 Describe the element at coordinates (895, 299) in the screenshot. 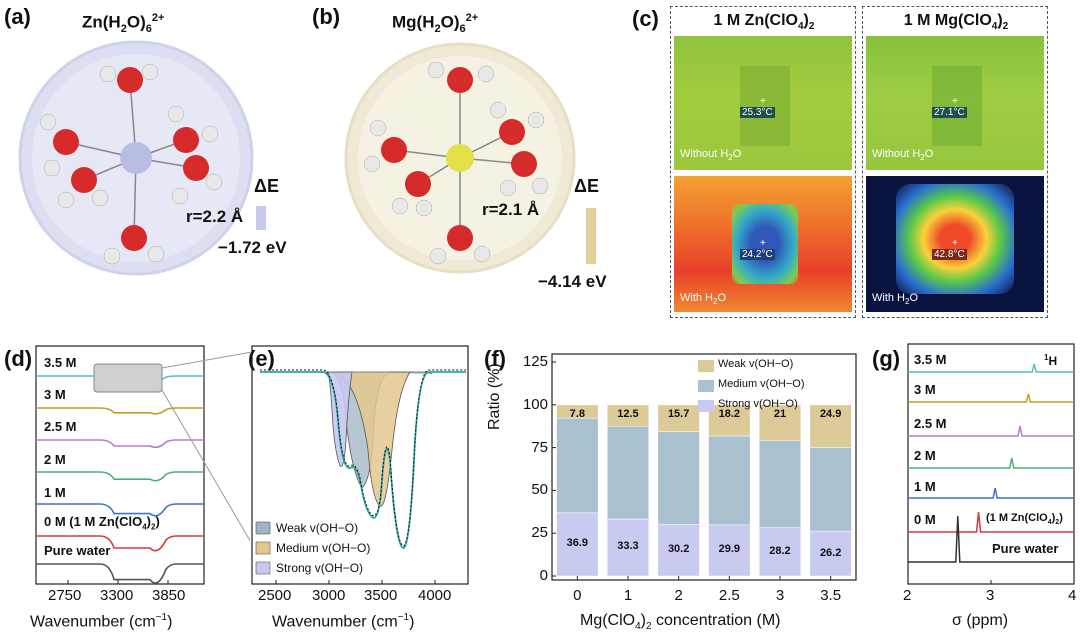

I see `mg-with-label: With H2O` at that location.